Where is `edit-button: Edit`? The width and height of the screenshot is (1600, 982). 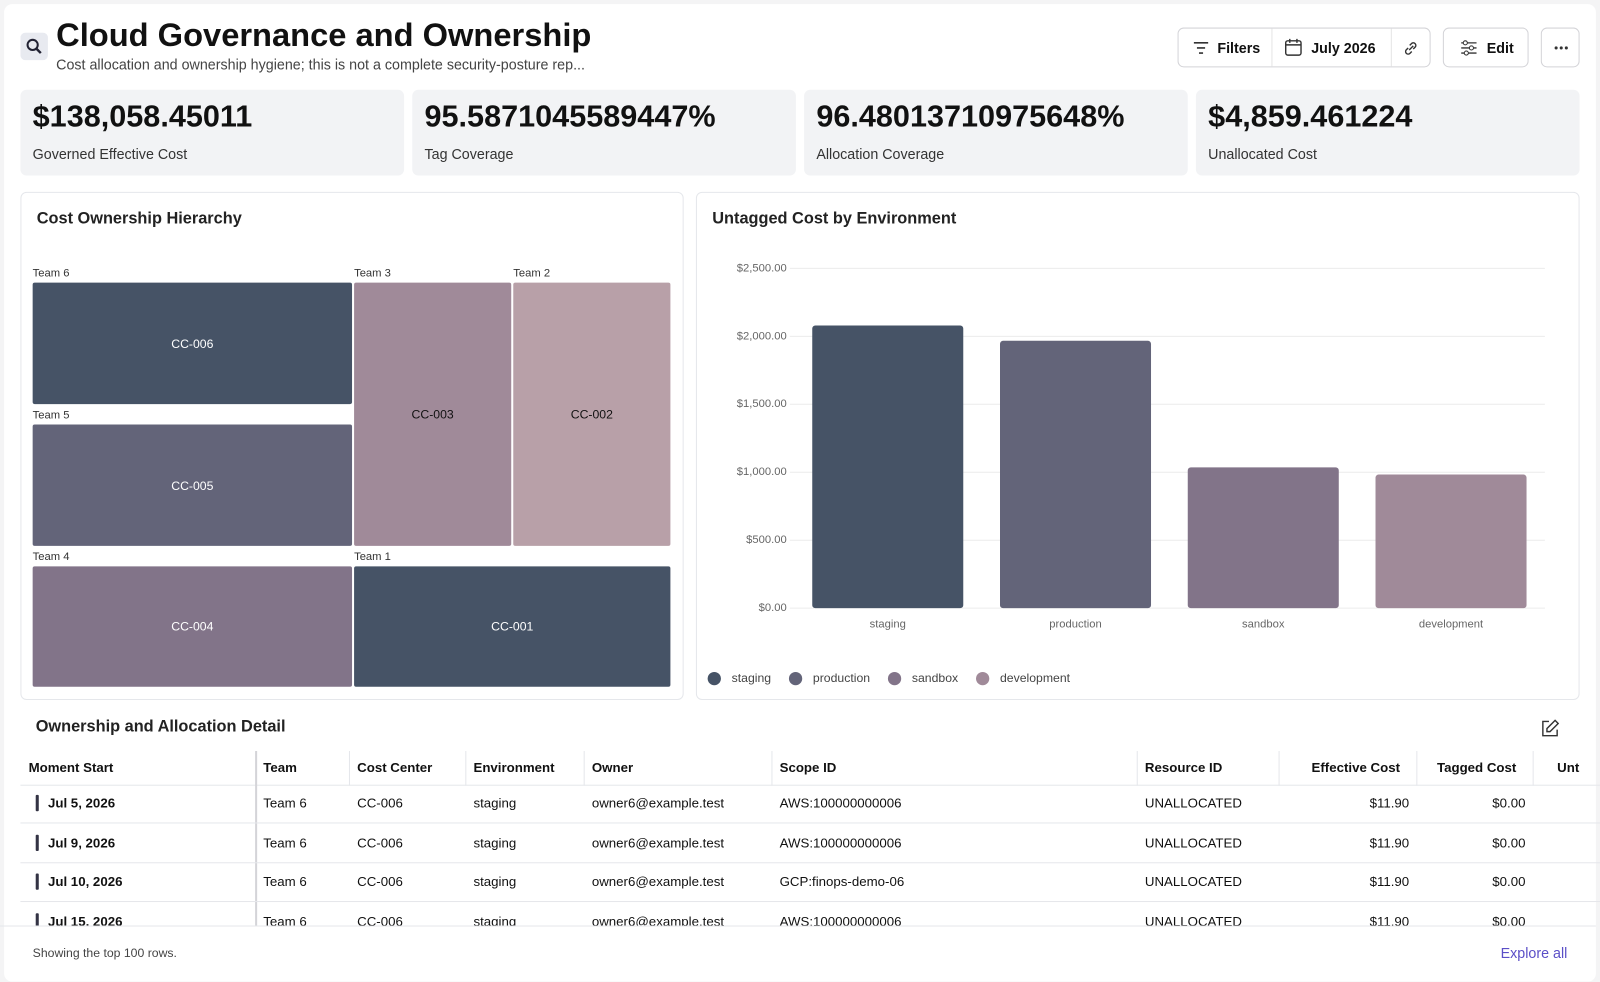 edit-button: Edit is located at coordinates (1485, 47).